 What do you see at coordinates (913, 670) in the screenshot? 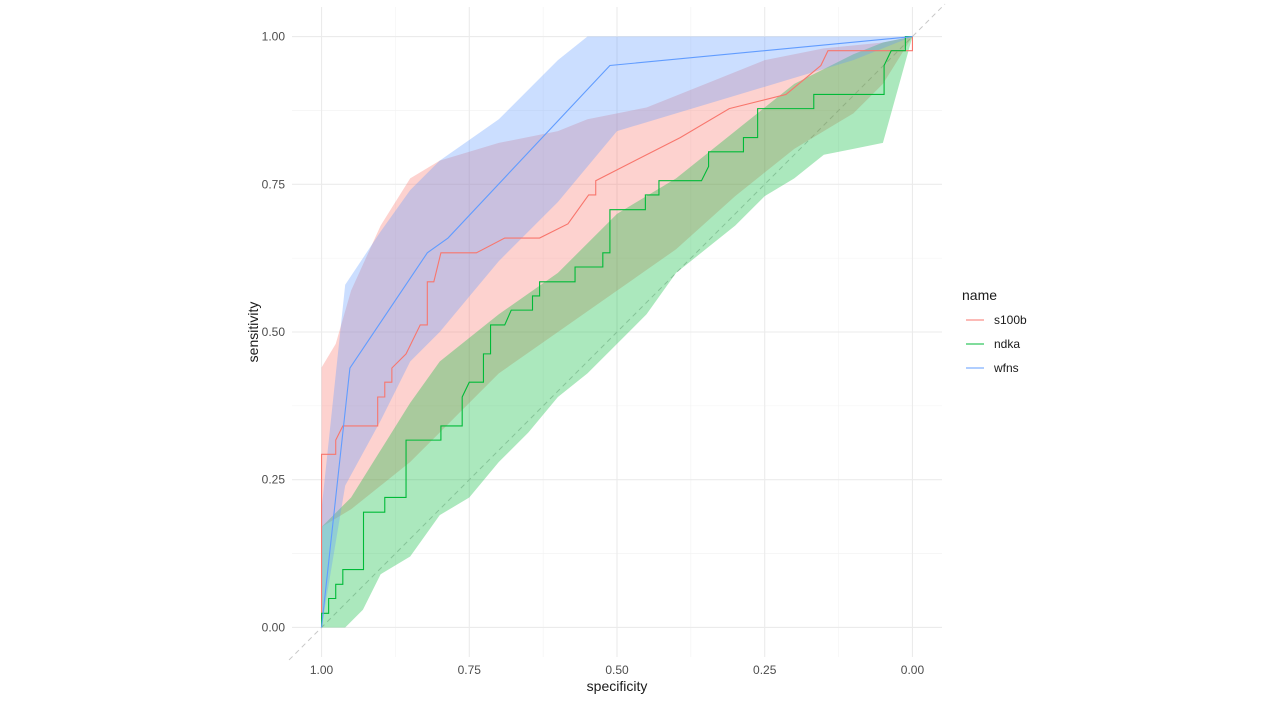
I see `x-tick-label: 0.00` at bounding box center [913, 670].